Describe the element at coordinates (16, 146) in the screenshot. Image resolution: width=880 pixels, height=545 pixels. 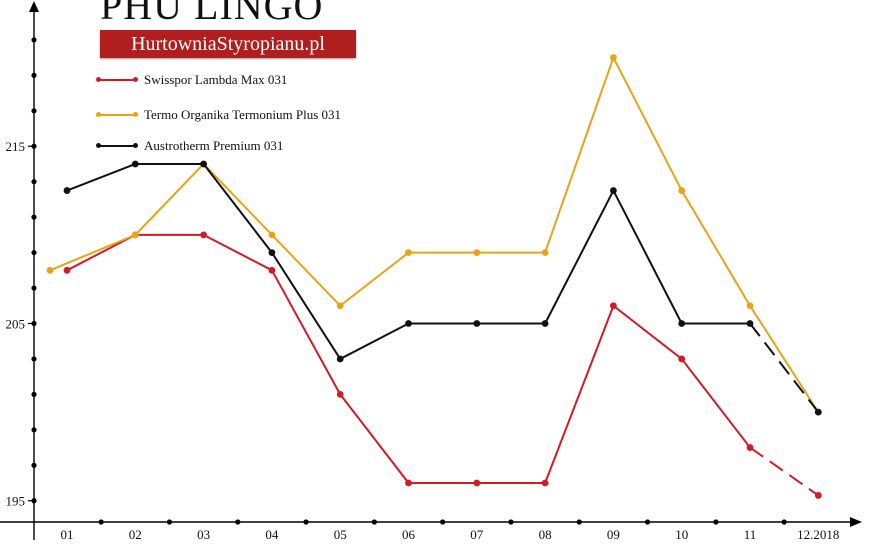
I see `y-tick-label: 215` at that location.